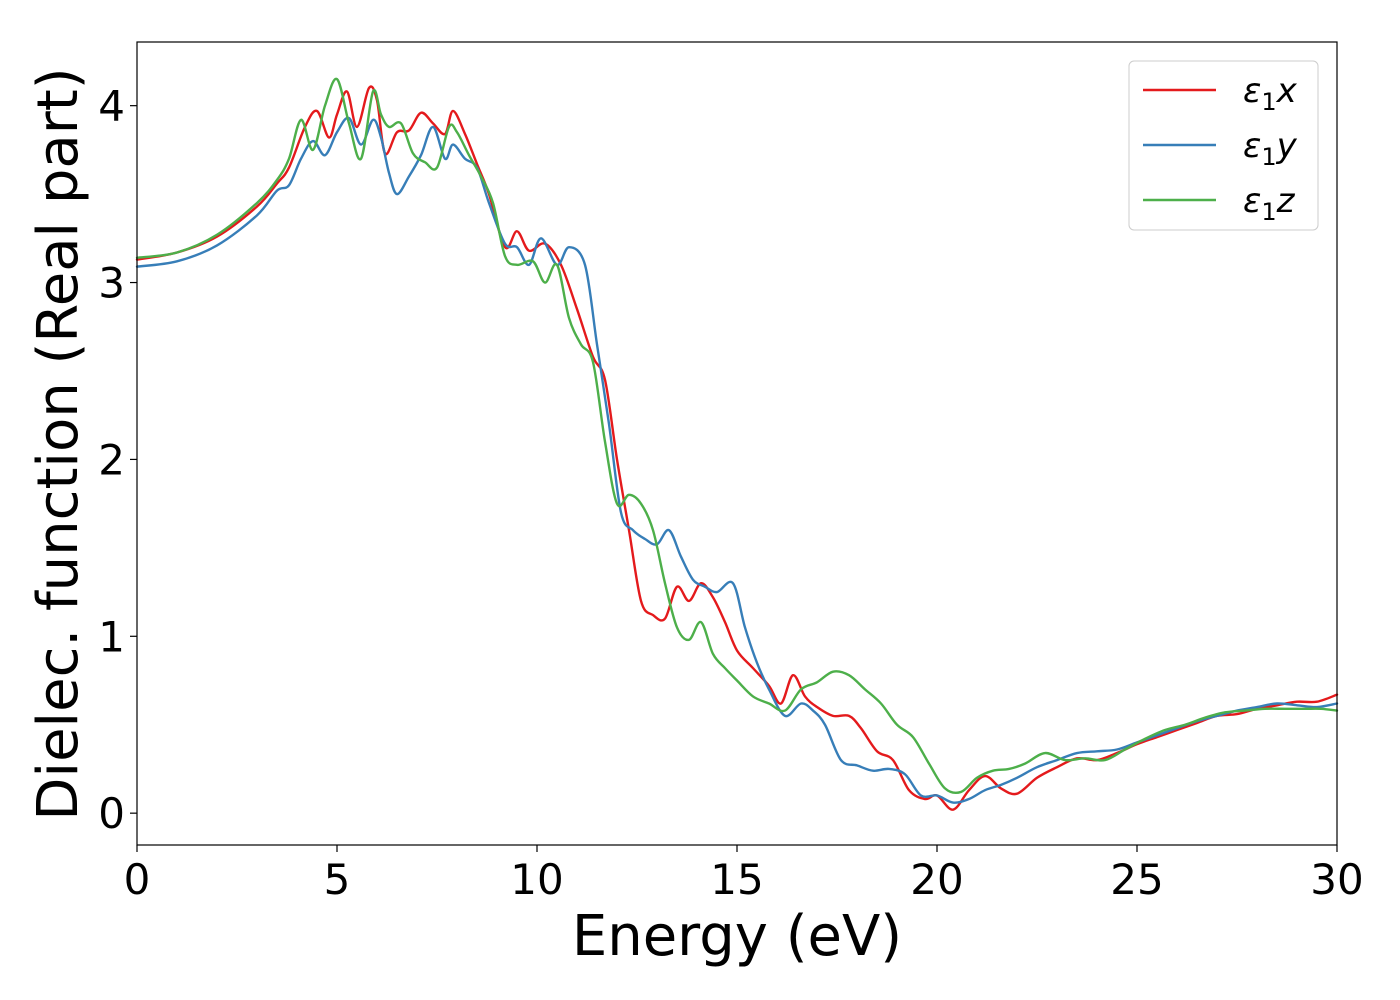  Describe the element at coordinates (337, 879) in the screenshot. I see `x-tick-label: 5` at that location.